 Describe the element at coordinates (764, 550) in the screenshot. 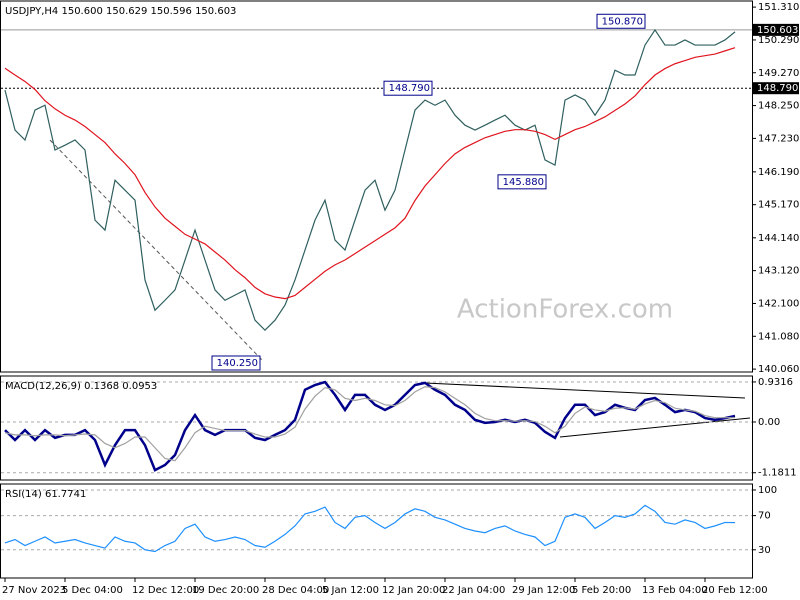

I see `y-tick-label: 30` at that location.